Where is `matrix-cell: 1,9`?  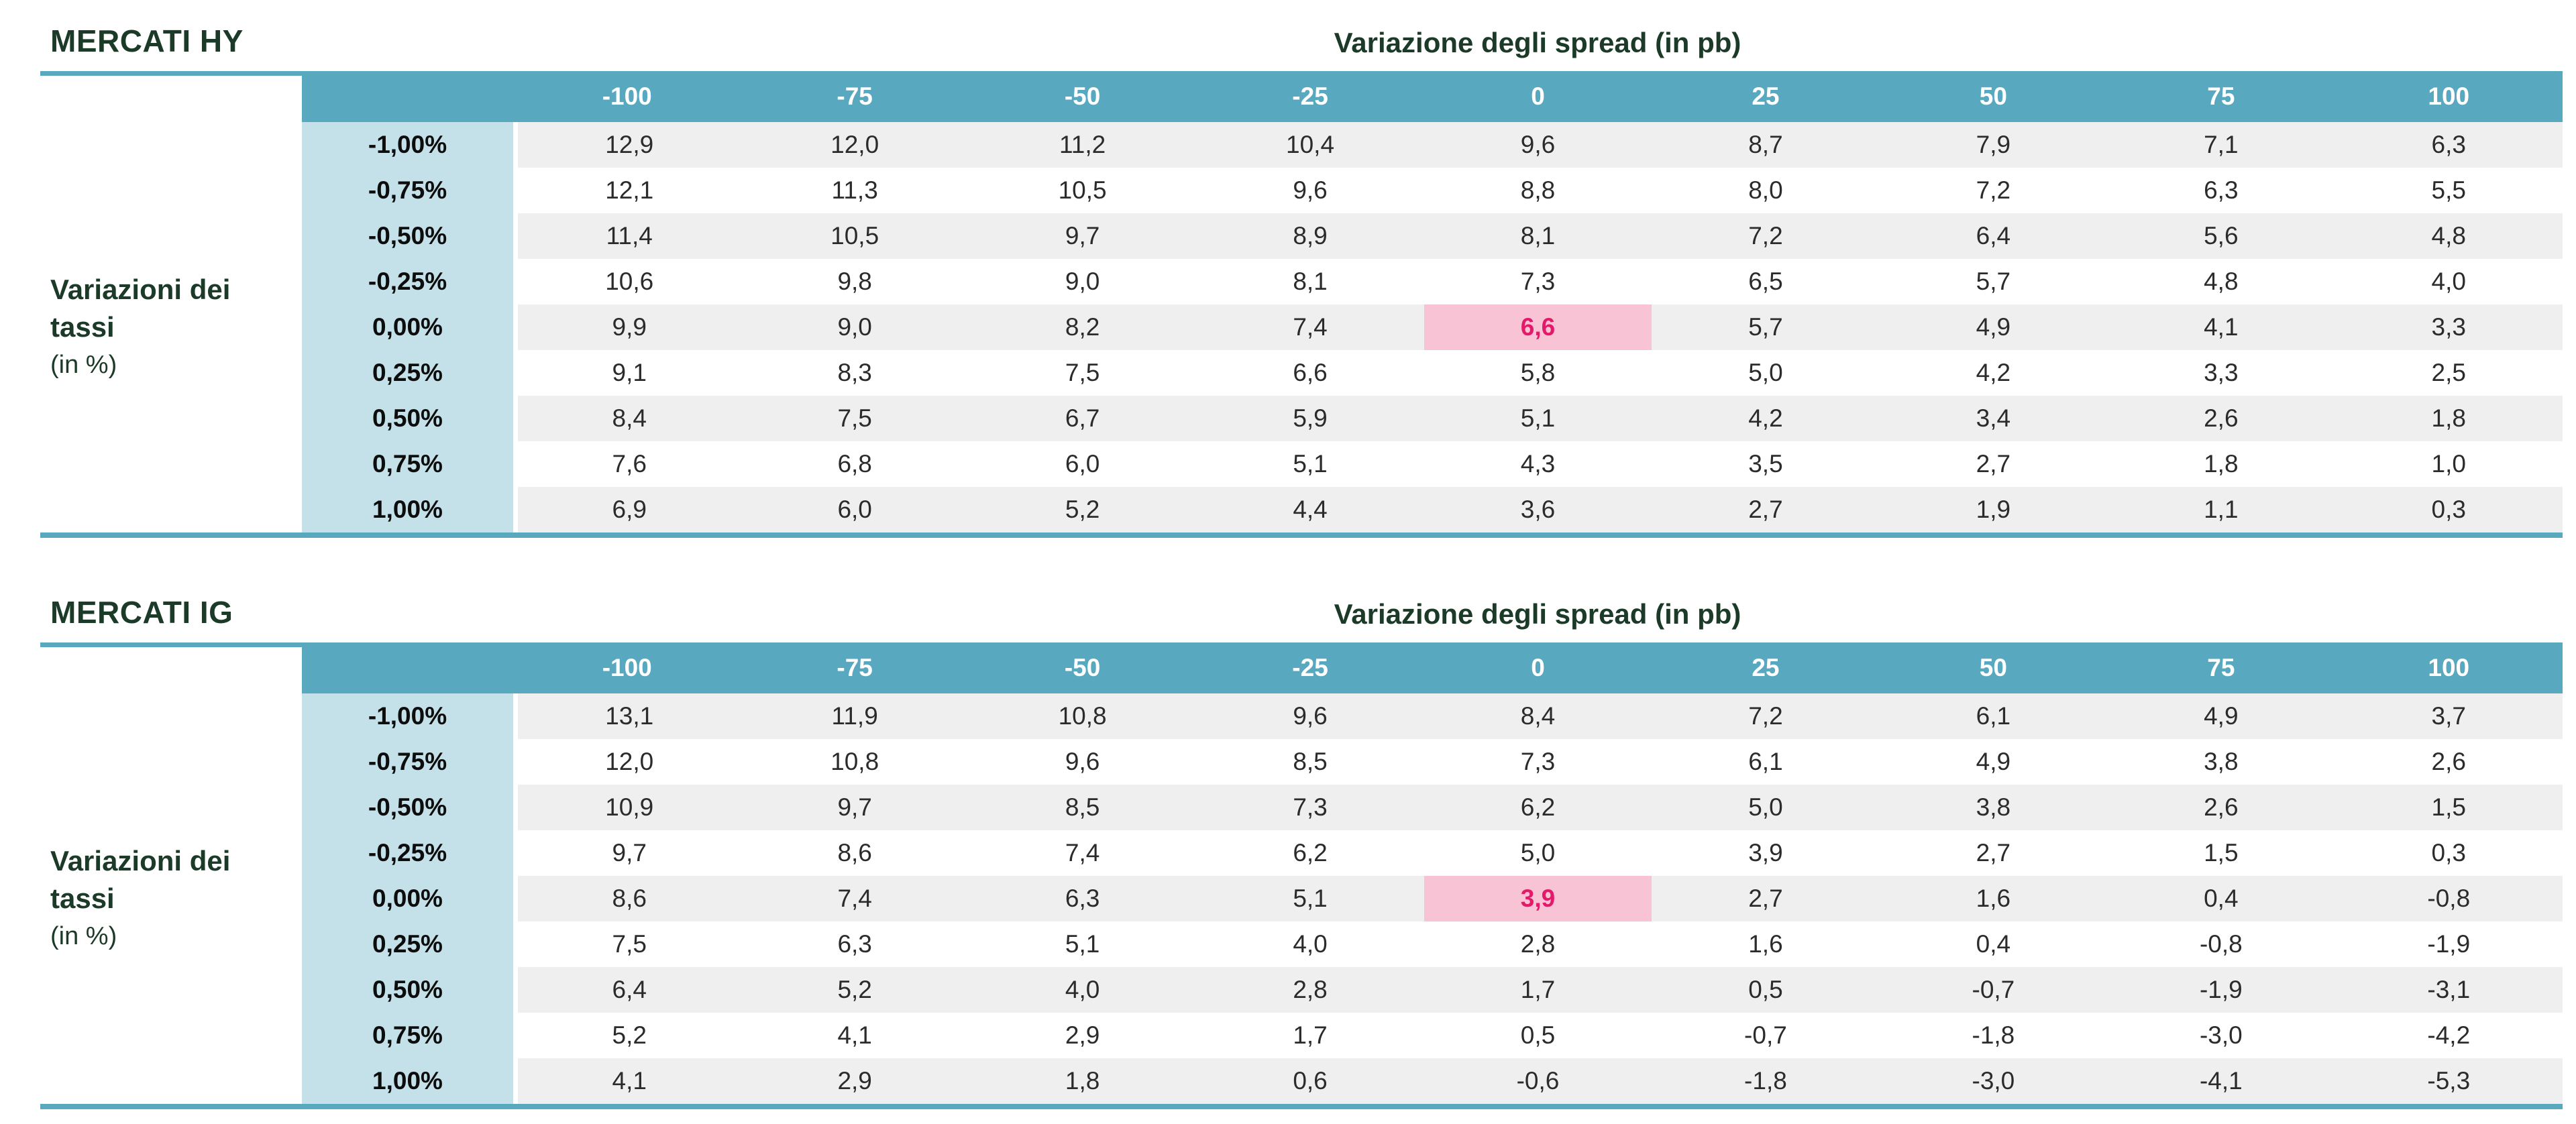
matrix-cell: 1,9 is located at coordinates (1993, 509).